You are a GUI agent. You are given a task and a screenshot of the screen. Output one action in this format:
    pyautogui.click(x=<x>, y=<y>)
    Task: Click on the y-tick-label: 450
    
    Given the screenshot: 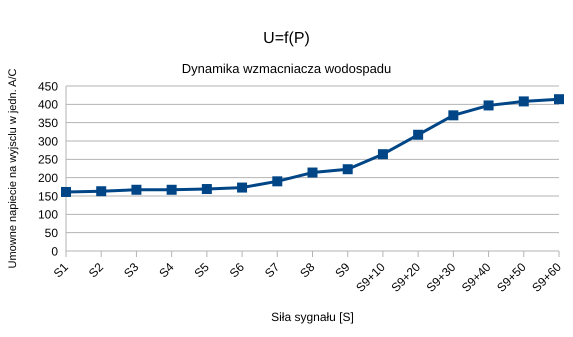 What is the action you would take?
    pyautogui.click(x=48, y=86)
    